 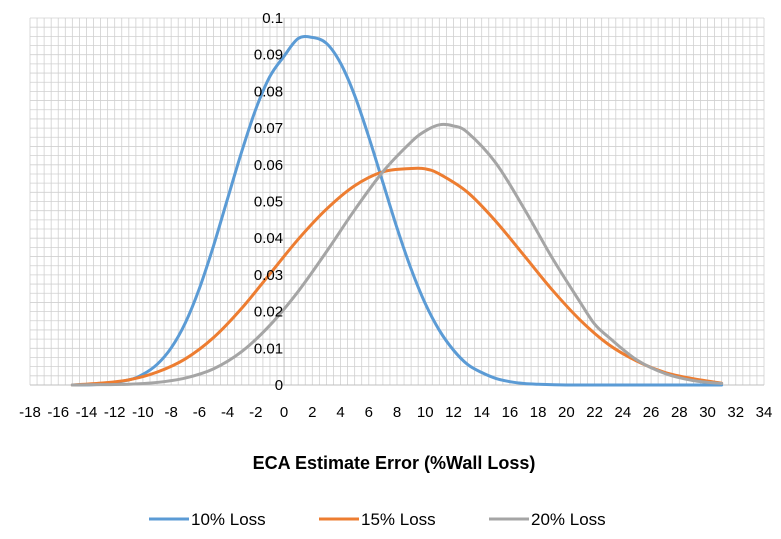 I want to click on legend-label-2: 15% Loss, so click(x=398, y=519).